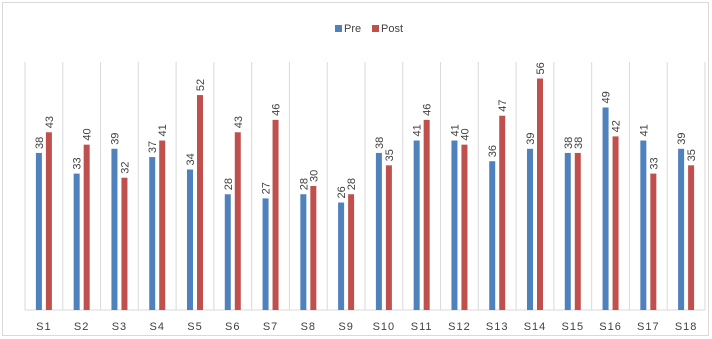  I want to click on bar-pre-s14, so click(530, 229).